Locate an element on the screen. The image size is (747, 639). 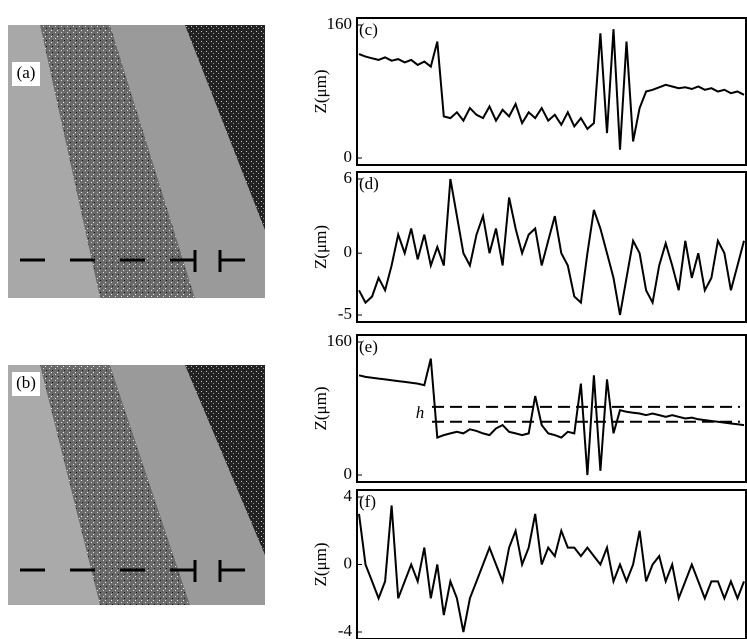
panel-label: (f) is located at coordinates (367, 501).